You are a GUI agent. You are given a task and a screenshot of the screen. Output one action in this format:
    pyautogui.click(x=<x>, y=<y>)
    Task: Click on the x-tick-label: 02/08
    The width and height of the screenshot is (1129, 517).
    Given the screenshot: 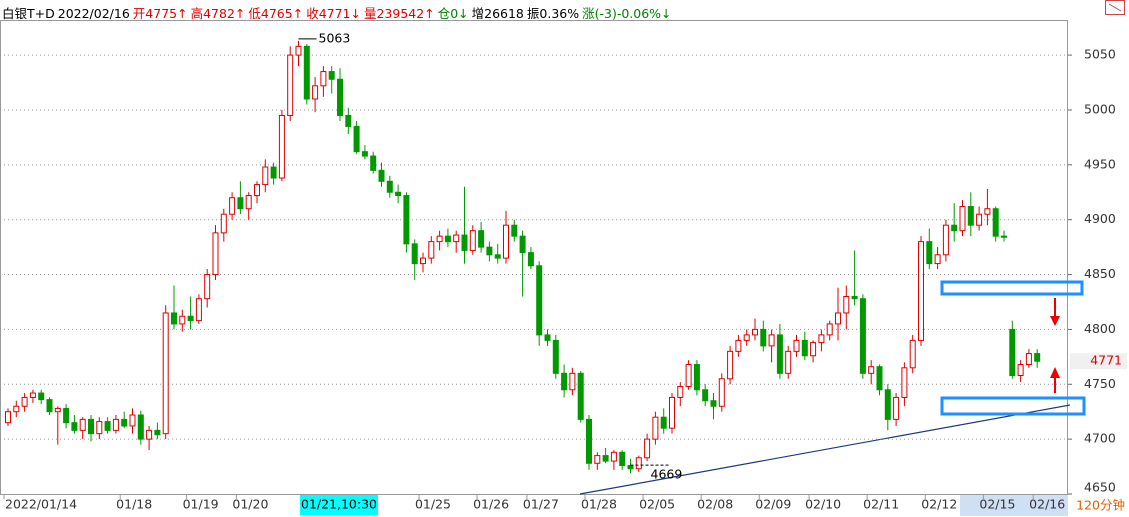 What is the action you would take?
    pyautogui.click(x=715, y=504)
    